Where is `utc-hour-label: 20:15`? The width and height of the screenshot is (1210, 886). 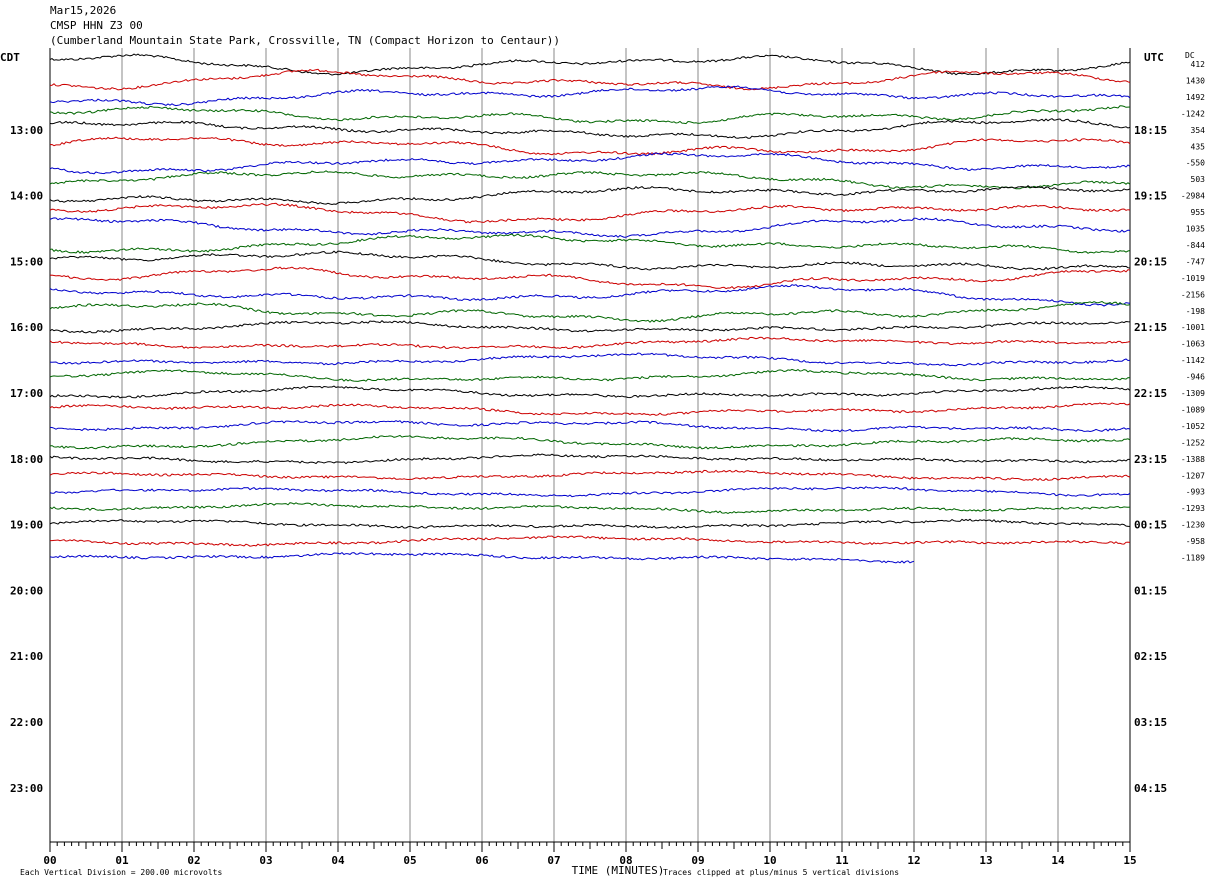 utc-hour-label: 20:15 is located at coordinates (1150, 261).